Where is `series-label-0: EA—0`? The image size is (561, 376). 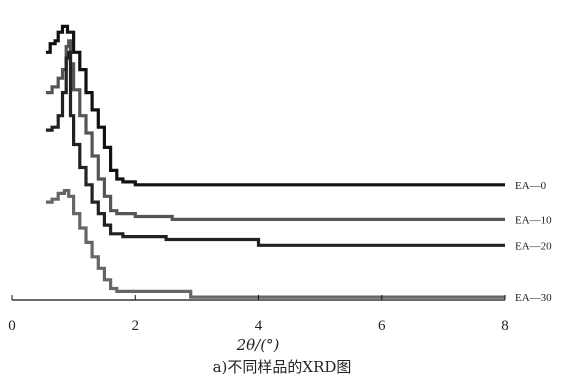
series-label-0: EA—0 is located at coordinates (531, 186).